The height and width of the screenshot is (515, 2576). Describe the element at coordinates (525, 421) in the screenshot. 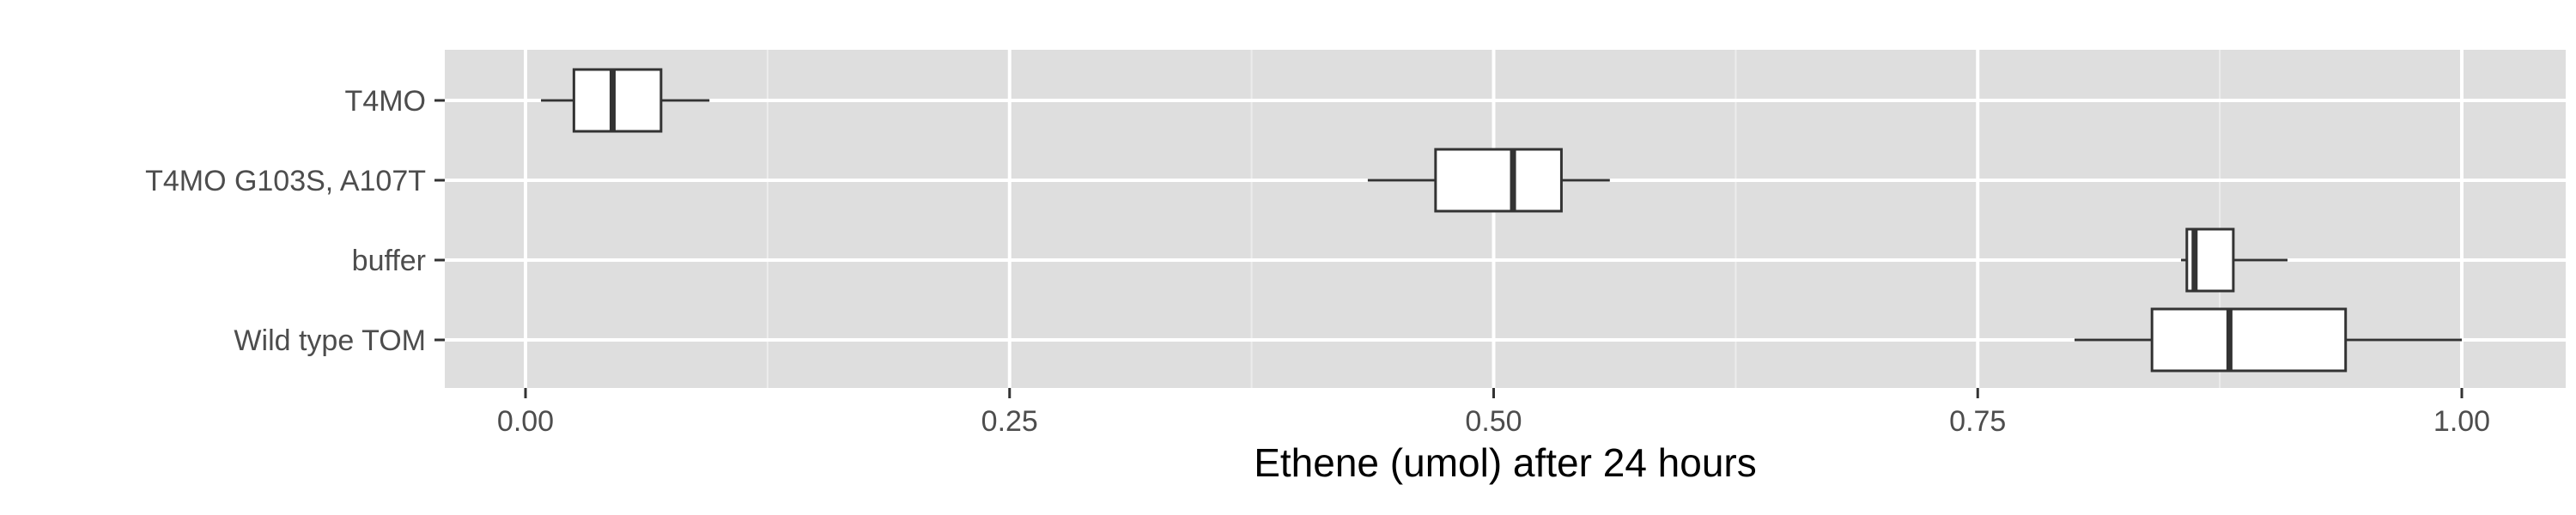

I see `x-tick-label: 0.00` at that location.